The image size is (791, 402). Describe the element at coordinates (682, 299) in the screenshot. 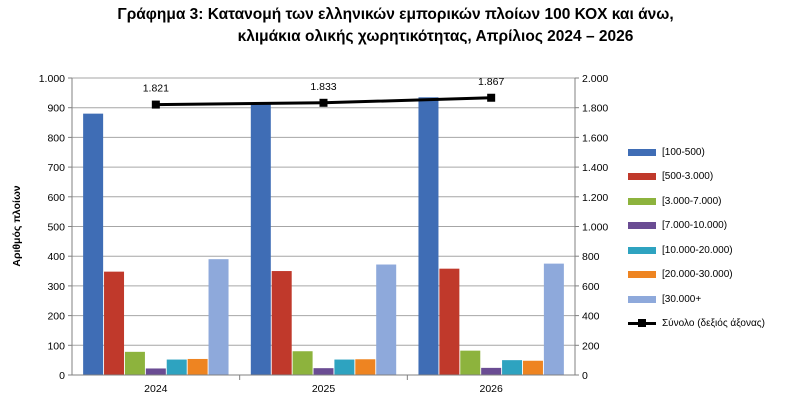

I see `legend-label: [30.000+` at that location.